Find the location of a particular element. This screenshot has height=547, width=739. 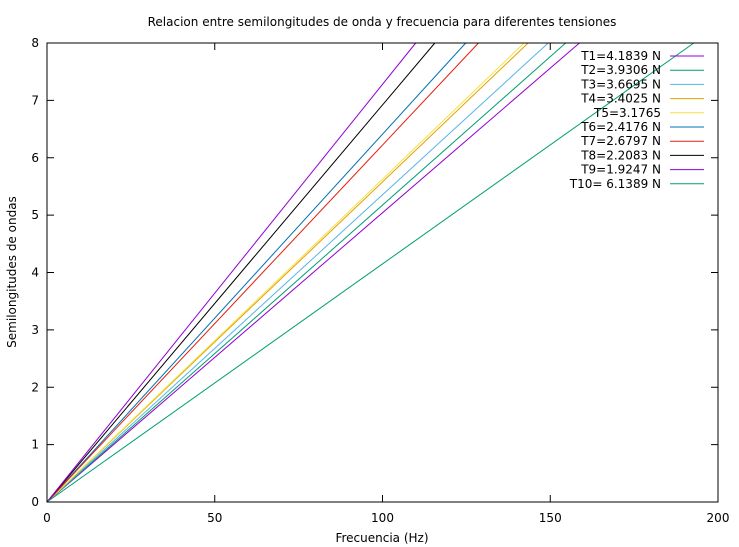

legend-label: T10= 6.1389 N is located at coordinates (615, 184).